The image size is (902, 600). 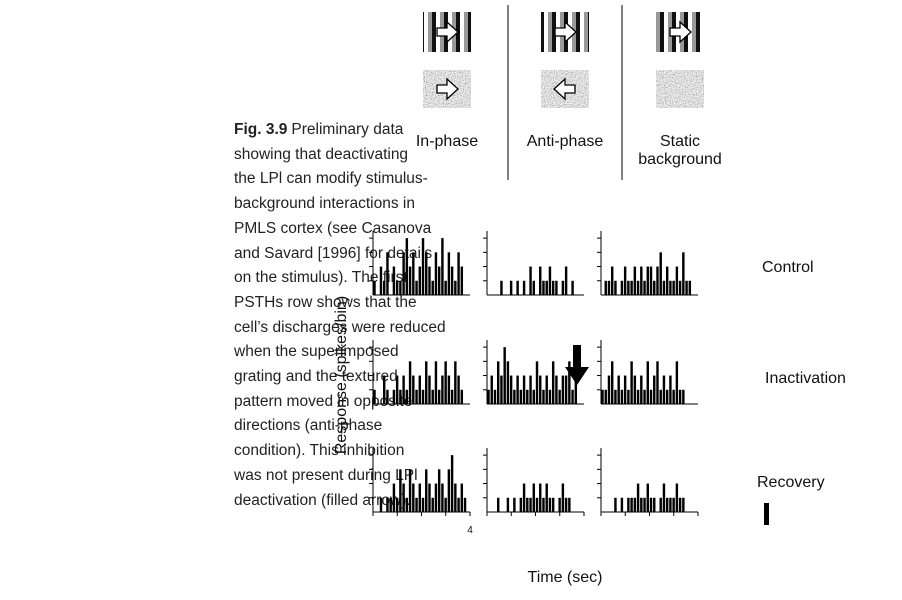 What do you see at coordinates (680, 159) in the screenshot?
I see `stimulus-label: background` at bounding box center [680, 159].